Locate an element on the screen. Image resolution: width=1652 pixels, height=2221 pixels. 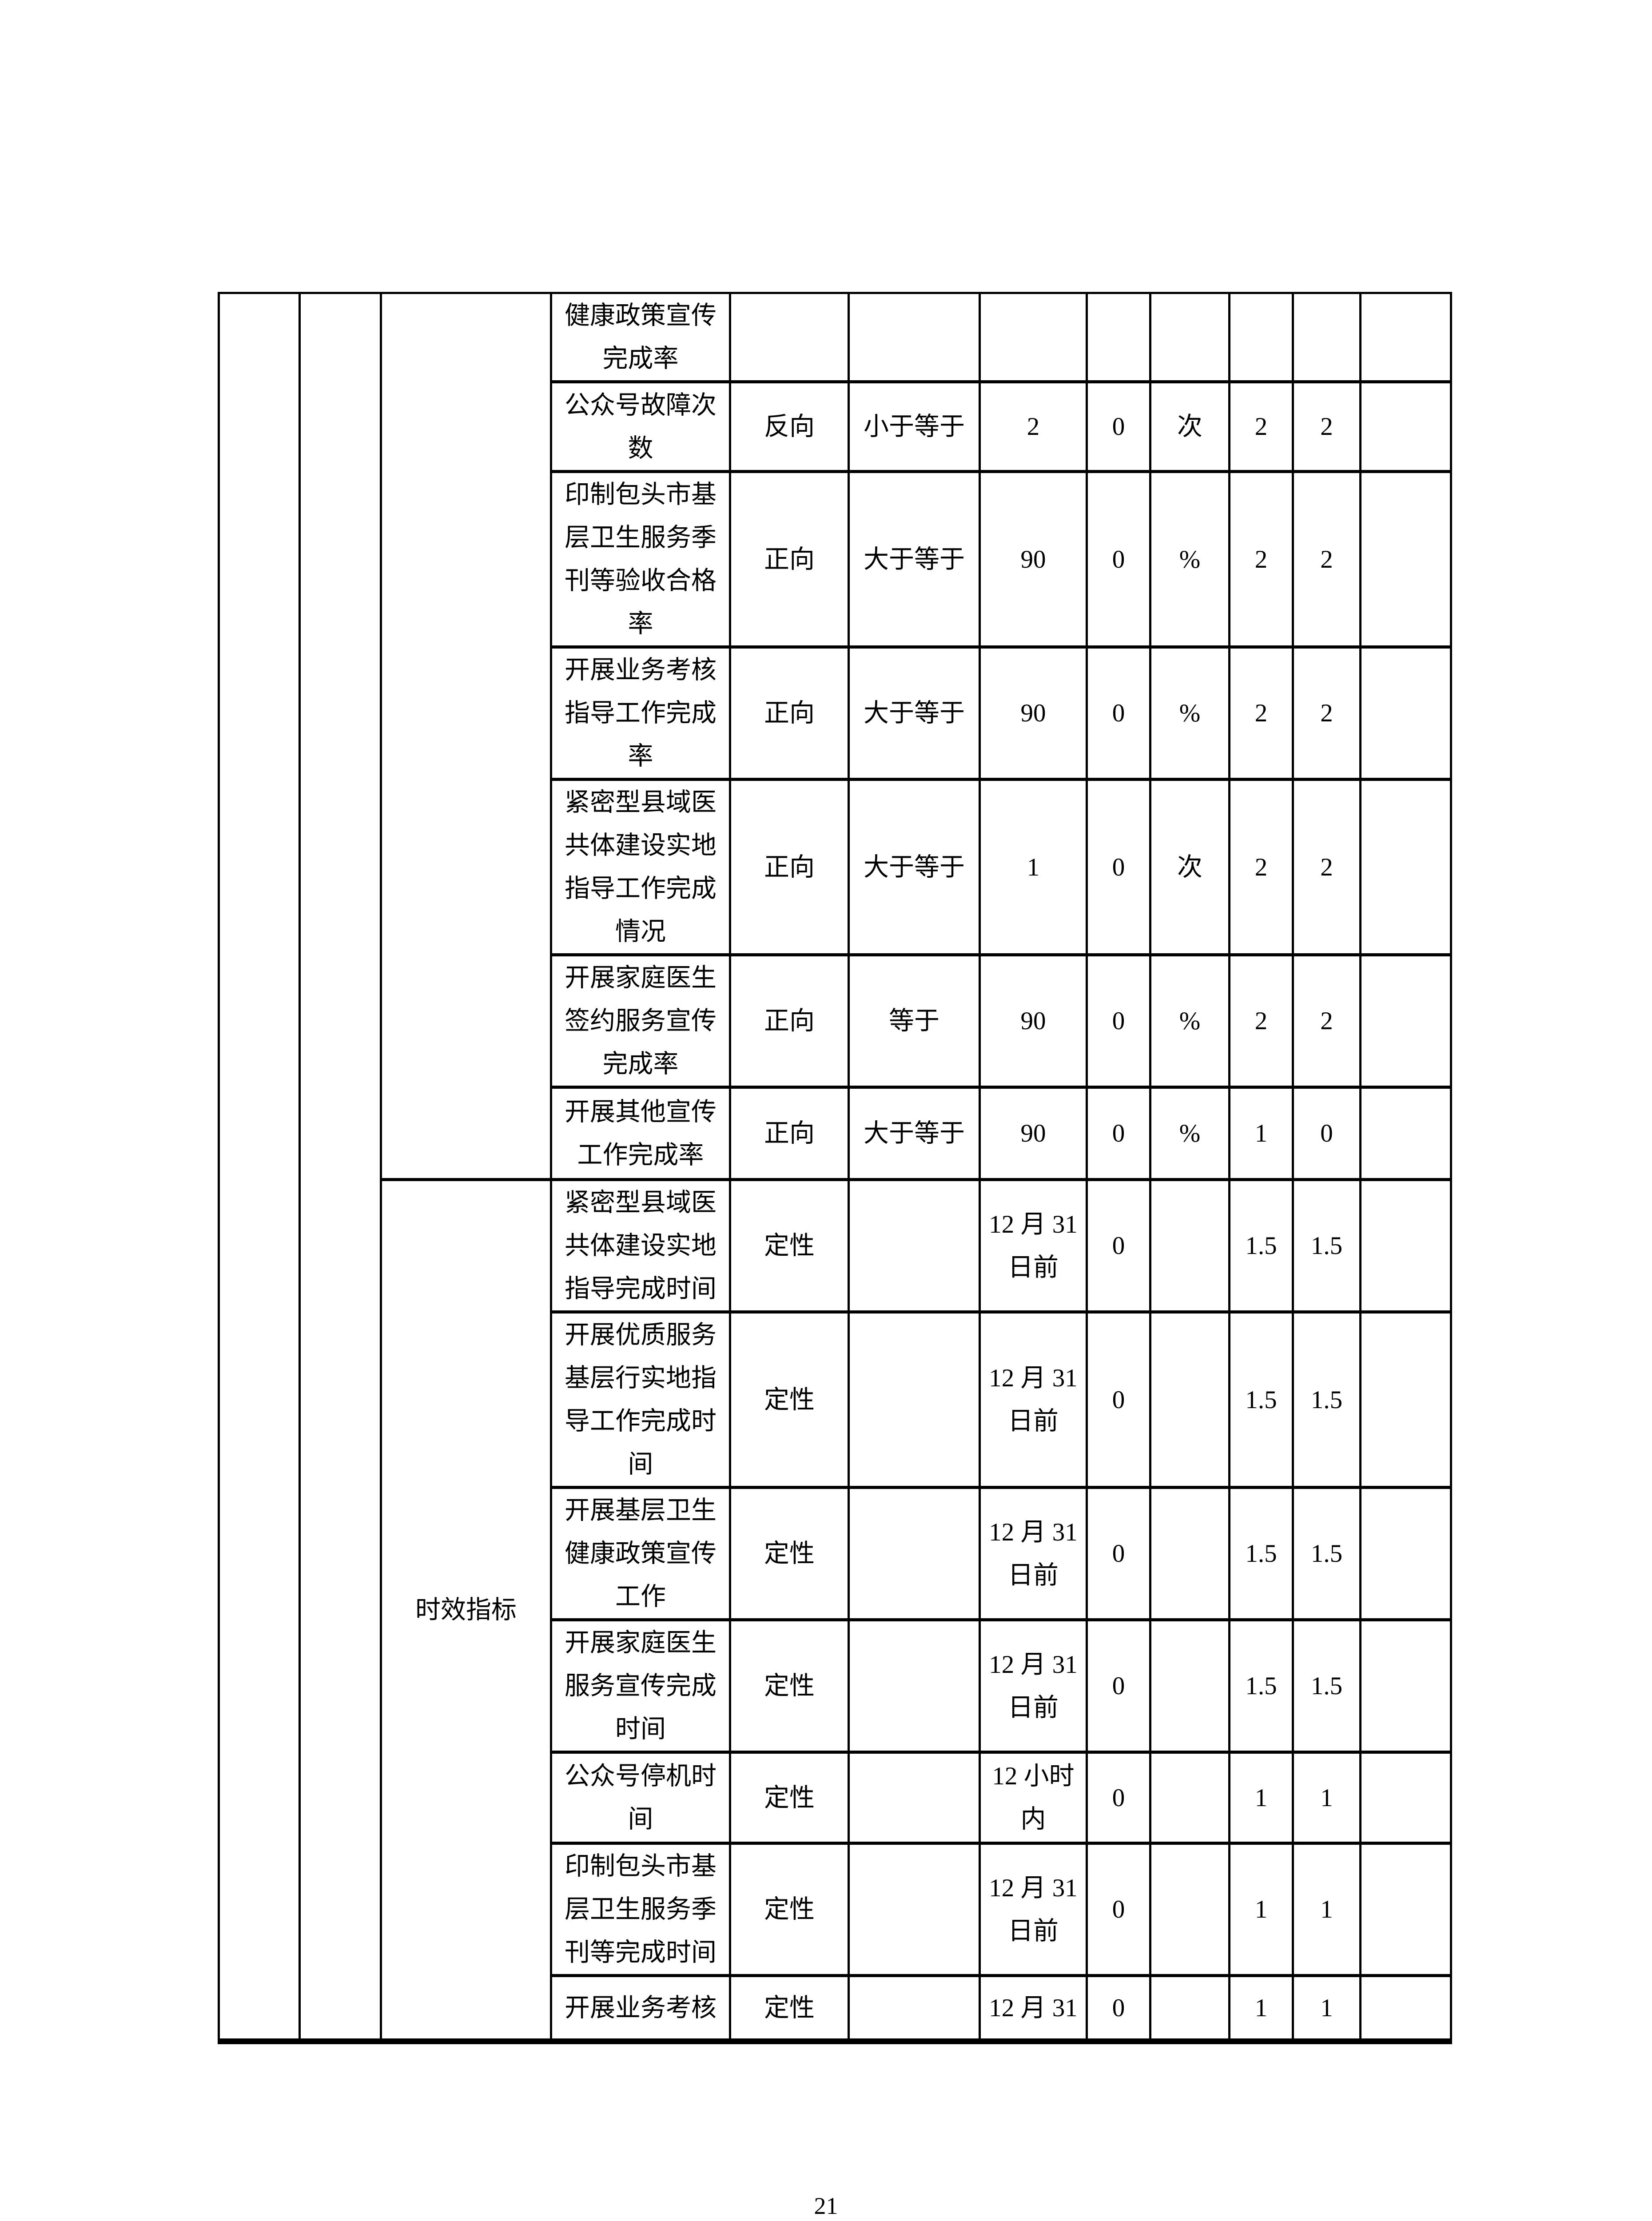
score-cell is located at coordinates (1326, 337).